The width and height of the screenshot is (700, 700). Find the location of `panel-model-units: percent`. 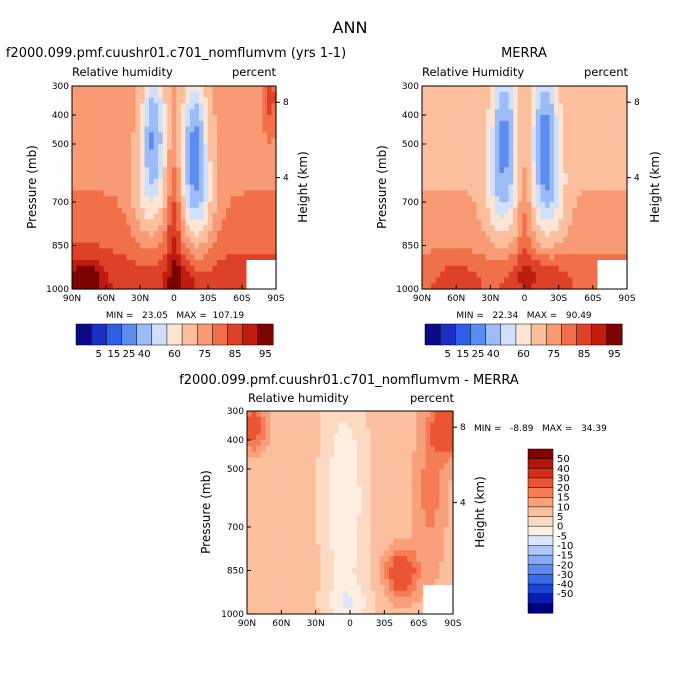

panel-model-units: percent is located at coordinates (254, 72).